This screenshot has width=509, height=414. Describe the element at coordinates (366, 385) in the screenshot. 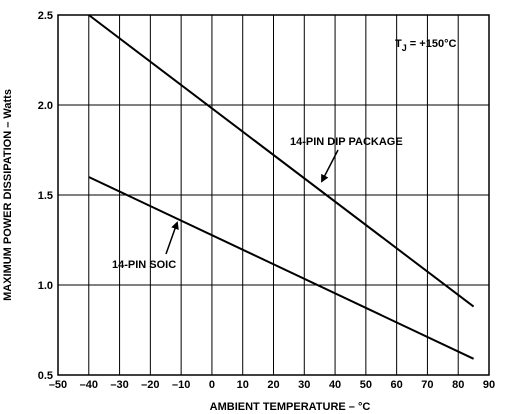

I see `x-tick-label: 50` at that location.